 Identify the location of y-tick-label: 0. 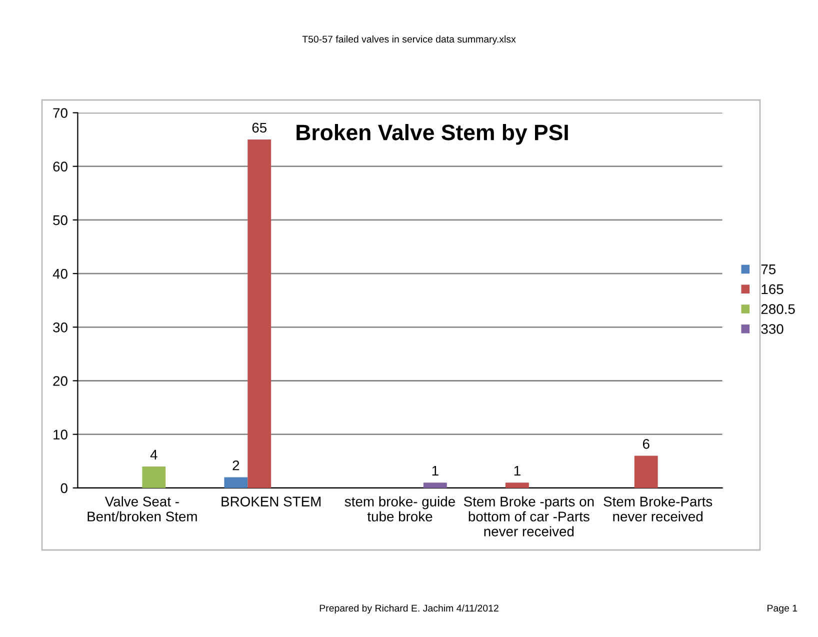
(64, 488).